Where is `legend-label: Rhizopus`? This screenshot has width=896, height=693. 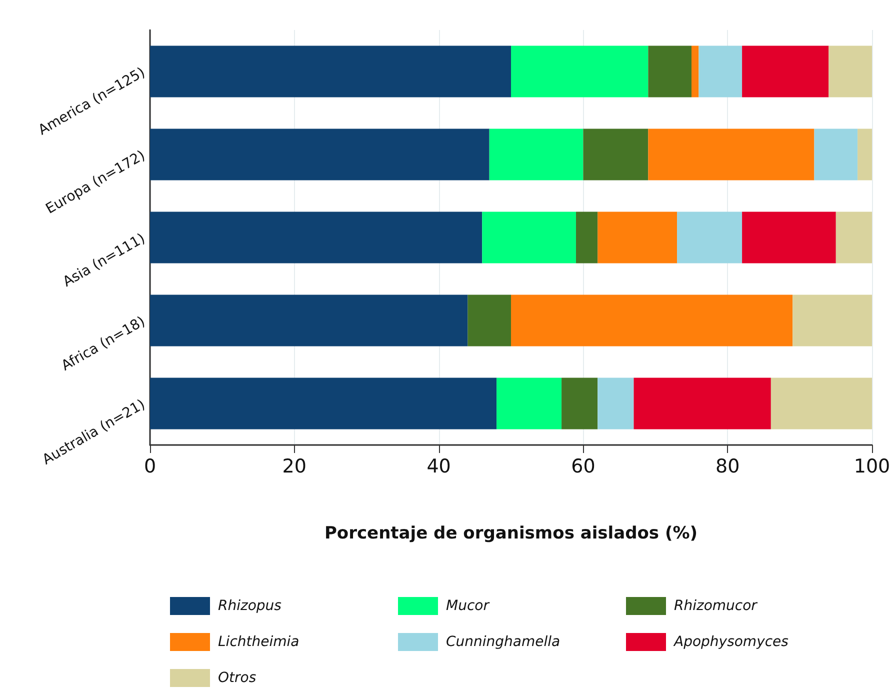 legend-label: Rhizopus is located at coordinates (250, 606).